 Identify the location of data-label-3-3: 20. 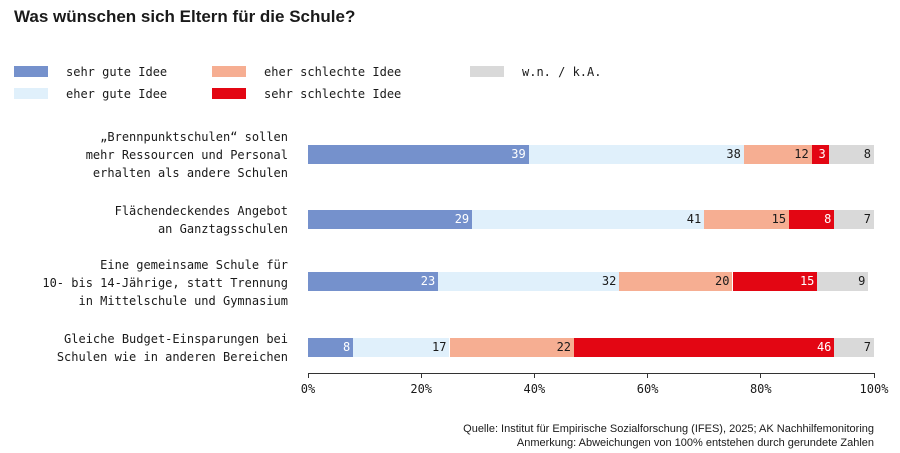
(722, 281).